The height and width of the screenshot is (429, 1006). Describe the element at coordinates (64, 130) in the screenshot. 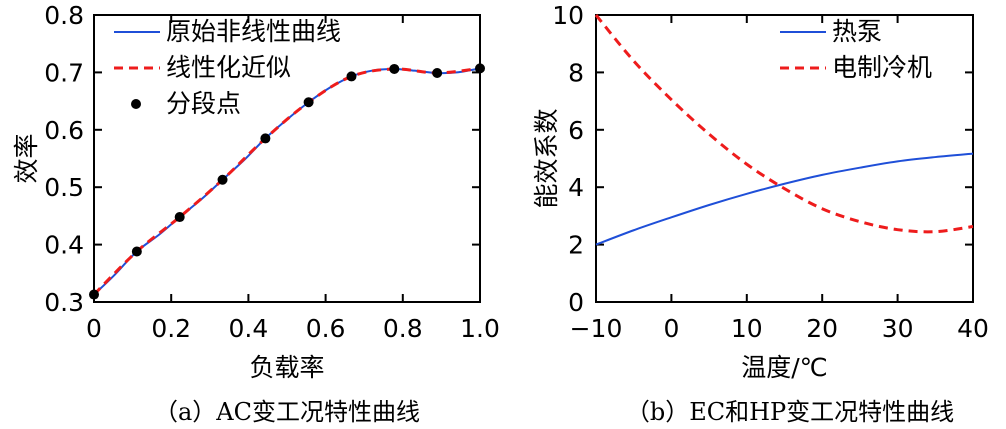

I see `y-tick-label: 0.6` at that location.